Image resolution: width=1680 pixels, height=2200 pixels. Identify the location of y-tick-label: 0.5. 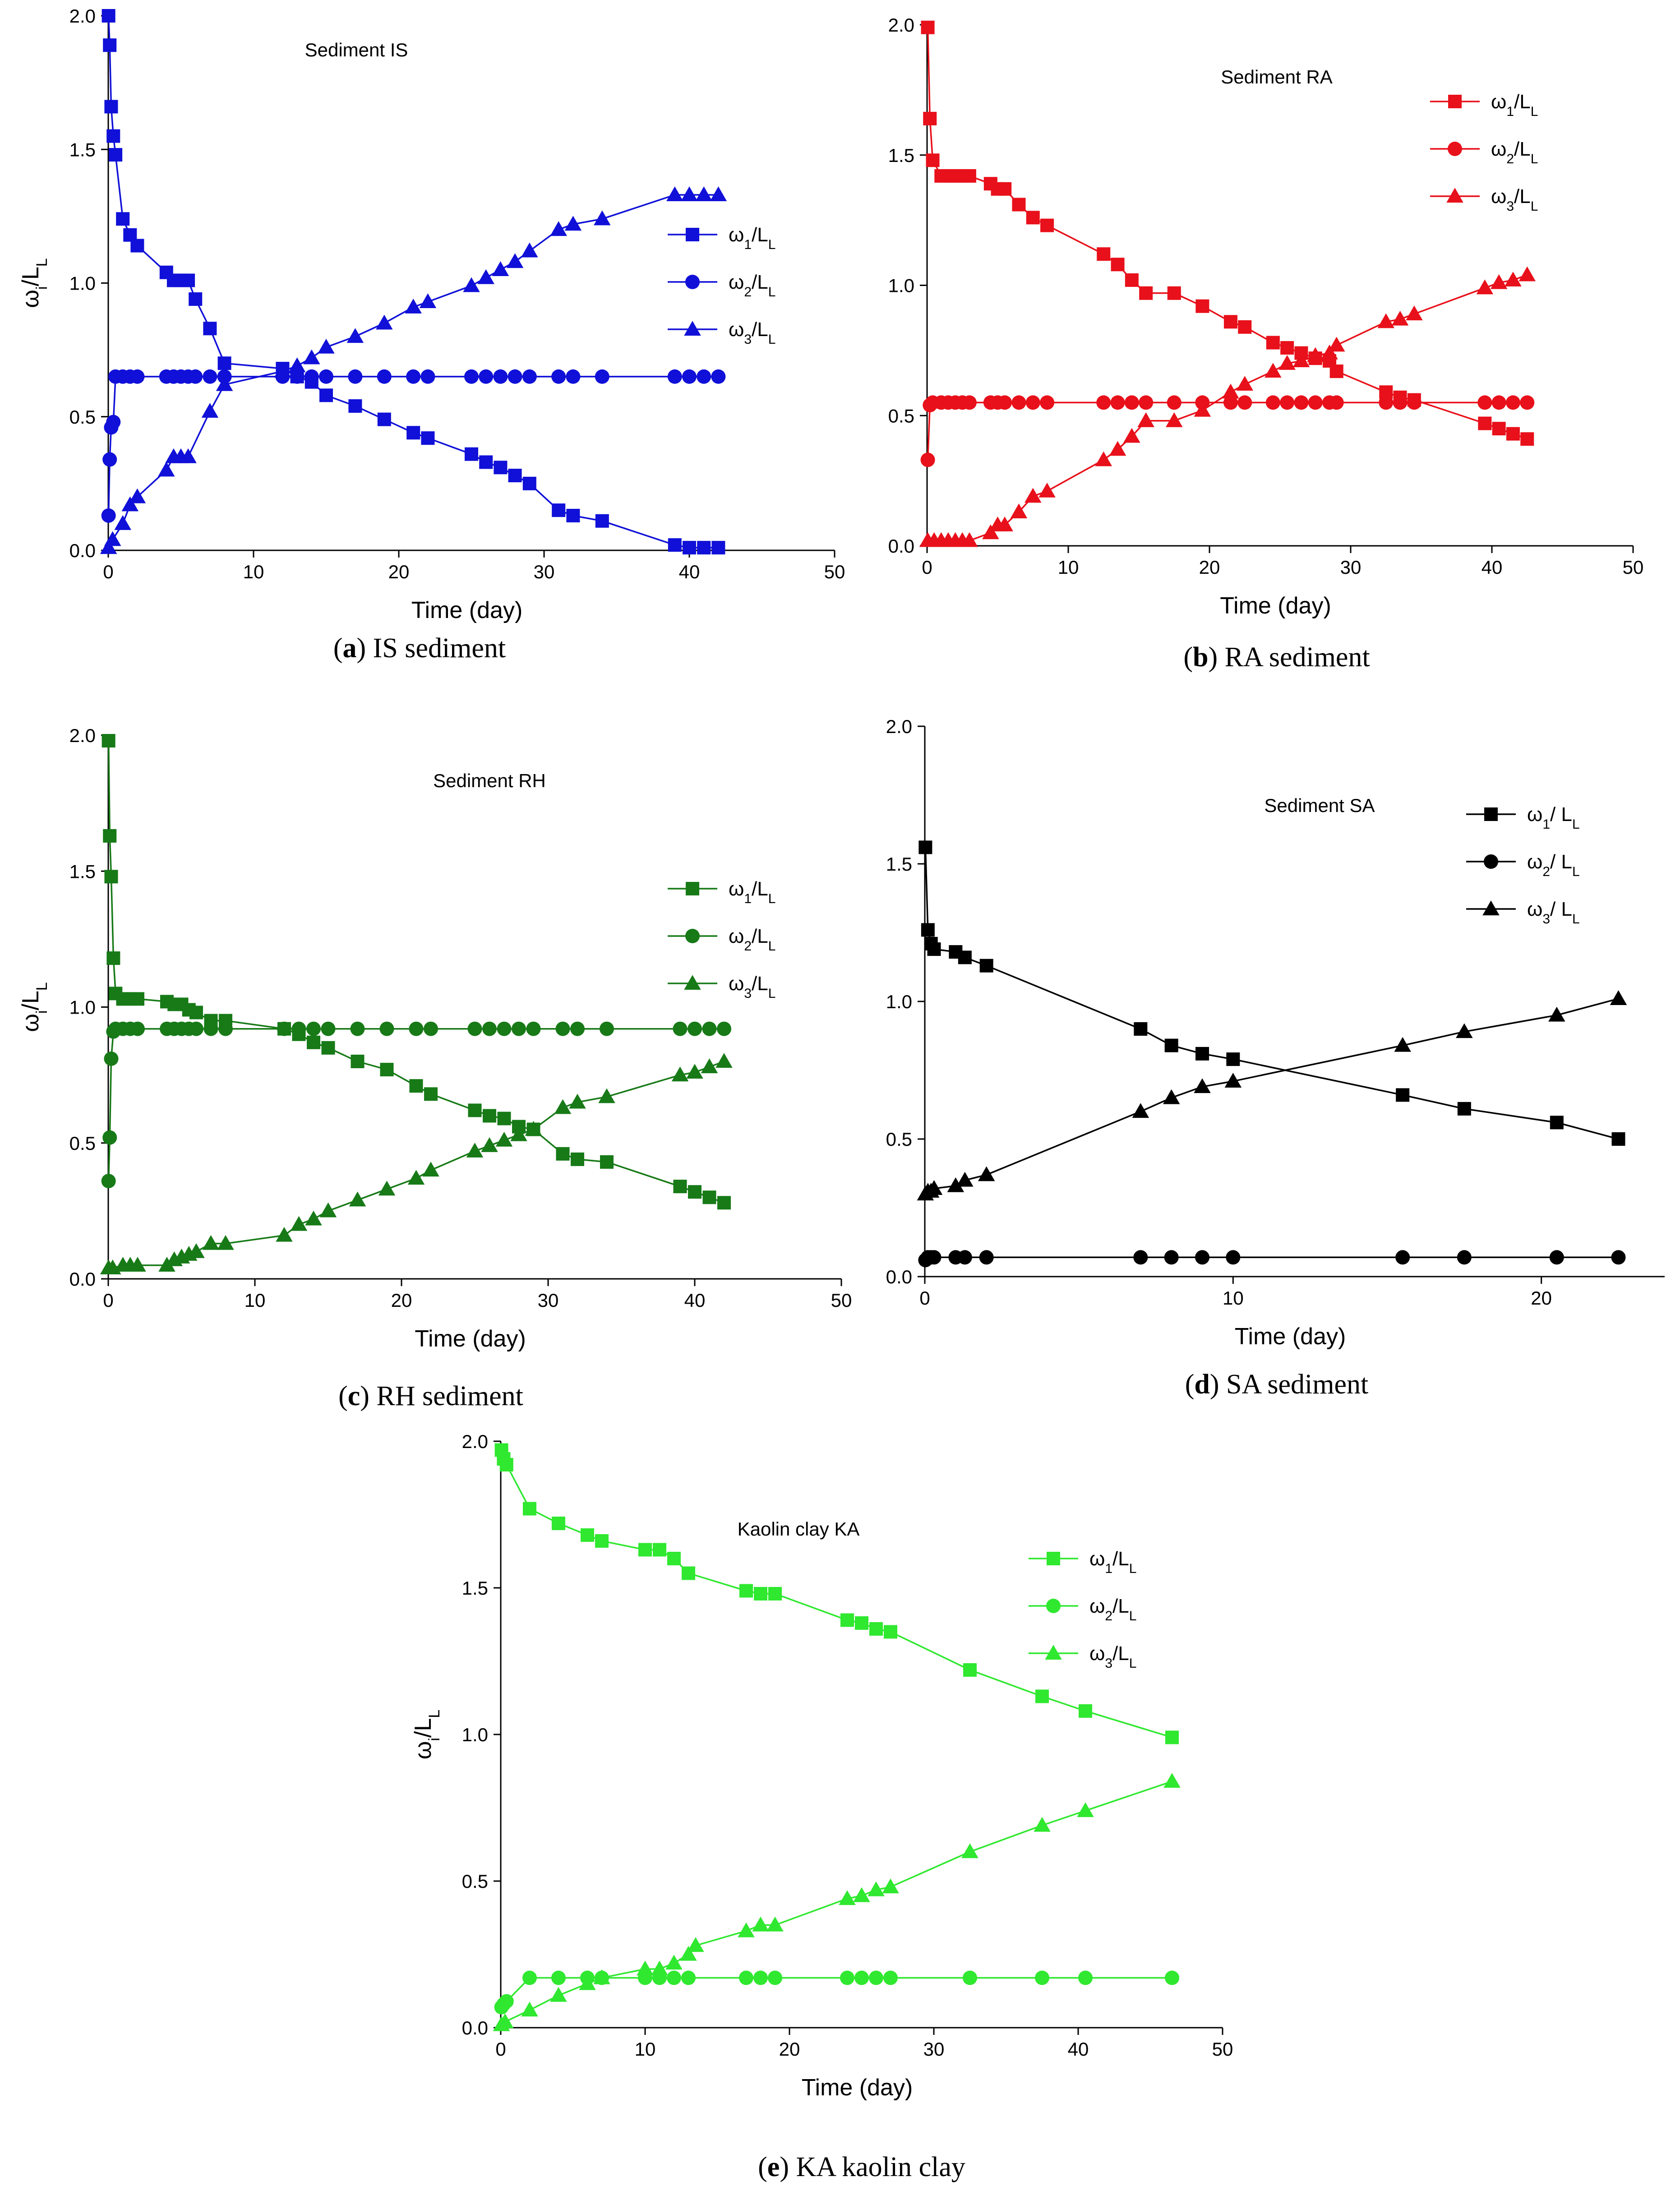
(899, 1139).